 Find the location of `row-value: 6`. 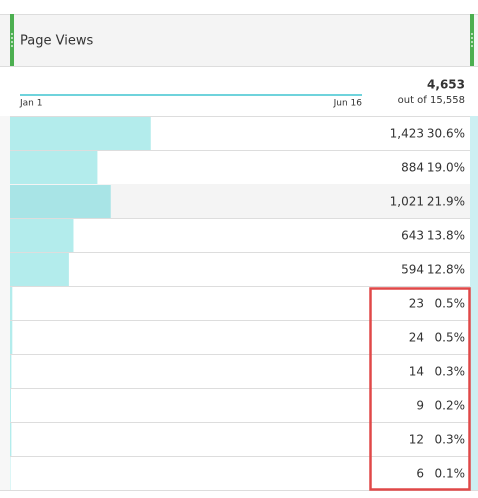

row-value: 6 is located at coordinates (420, 474).